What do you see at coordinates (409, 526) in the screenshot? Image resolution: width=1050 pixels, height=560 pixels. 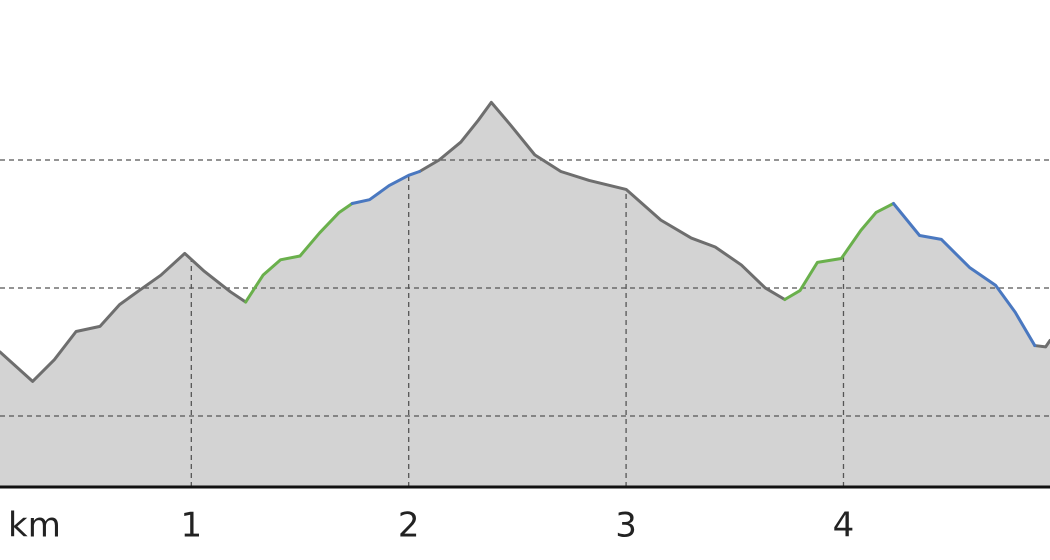 I see `x-tick-label: 2` at bounding box center [409, 526].